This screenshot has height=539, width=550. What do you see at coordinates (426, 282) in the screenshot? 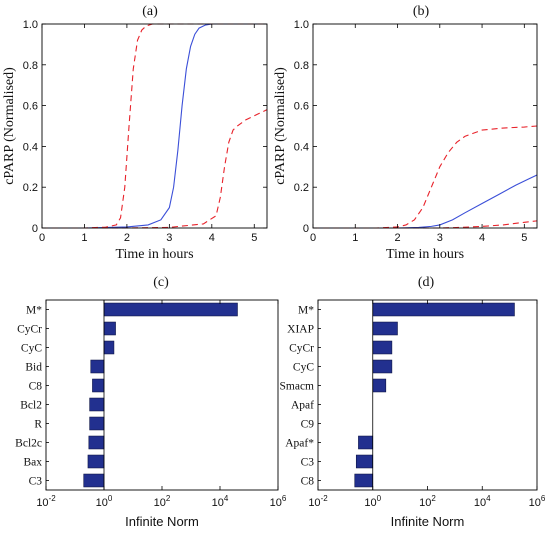
I see `panel-title: (d)` at bounding box center [426, 282].